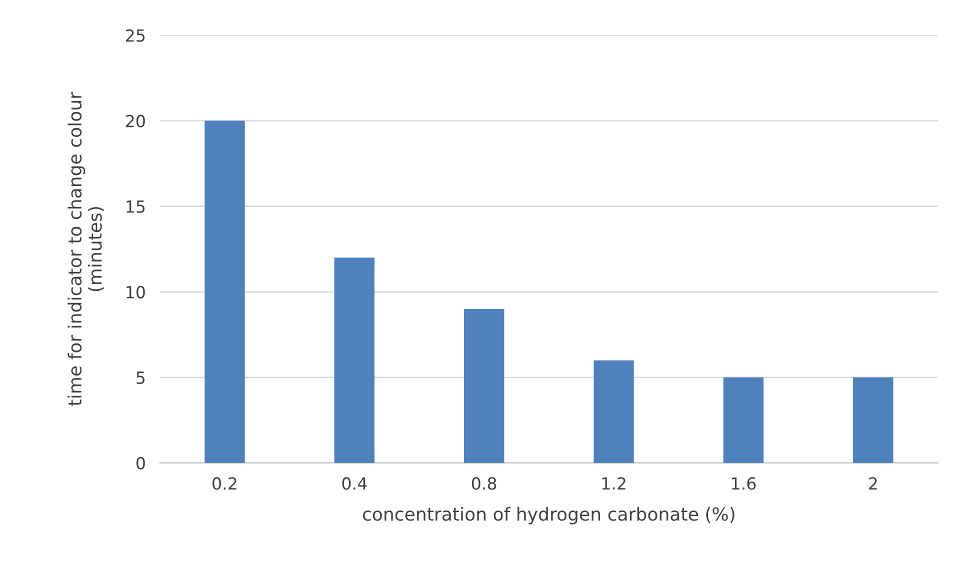 The height and width of the screenshot is (578, 969). Describe the element at coordinates (135, 206) in the screenshot. I see `y-tick-label: 15` at that location.